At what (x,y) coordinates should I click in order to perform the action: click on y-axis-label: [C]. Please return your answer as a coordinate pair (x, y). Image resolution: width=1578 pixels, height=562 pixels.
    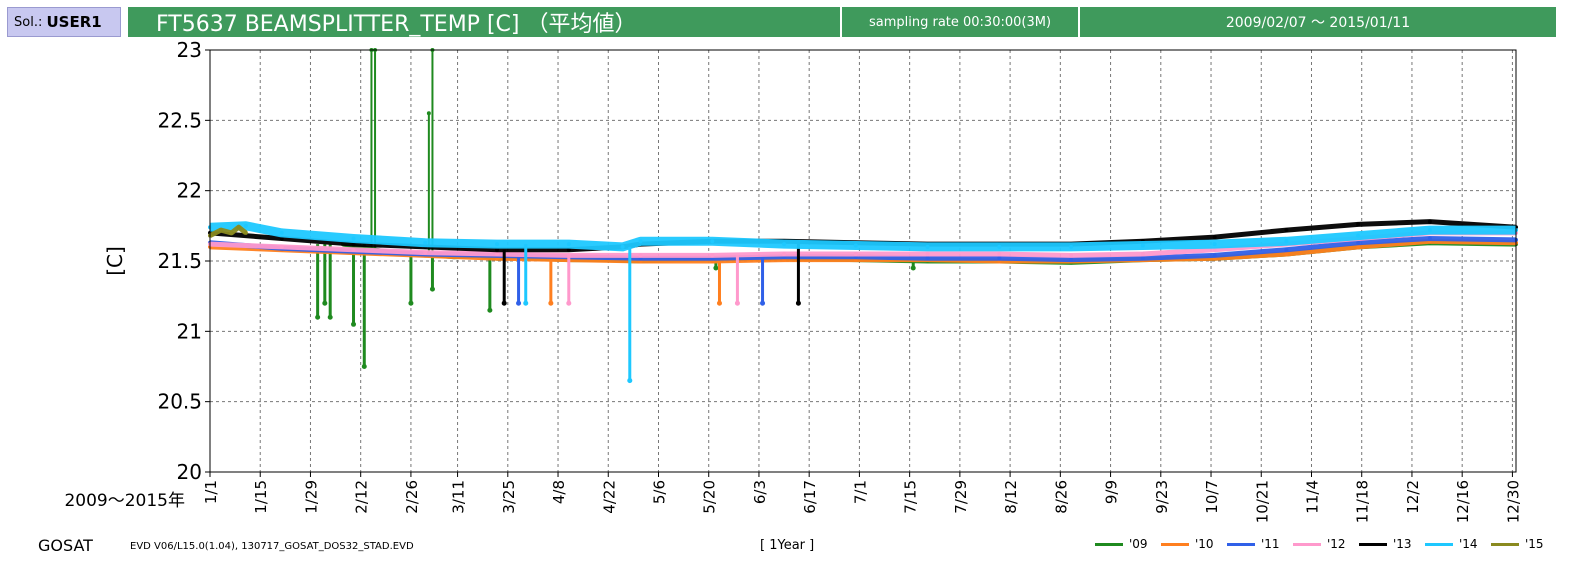
    Looking at the image, I should click on (115, 261).